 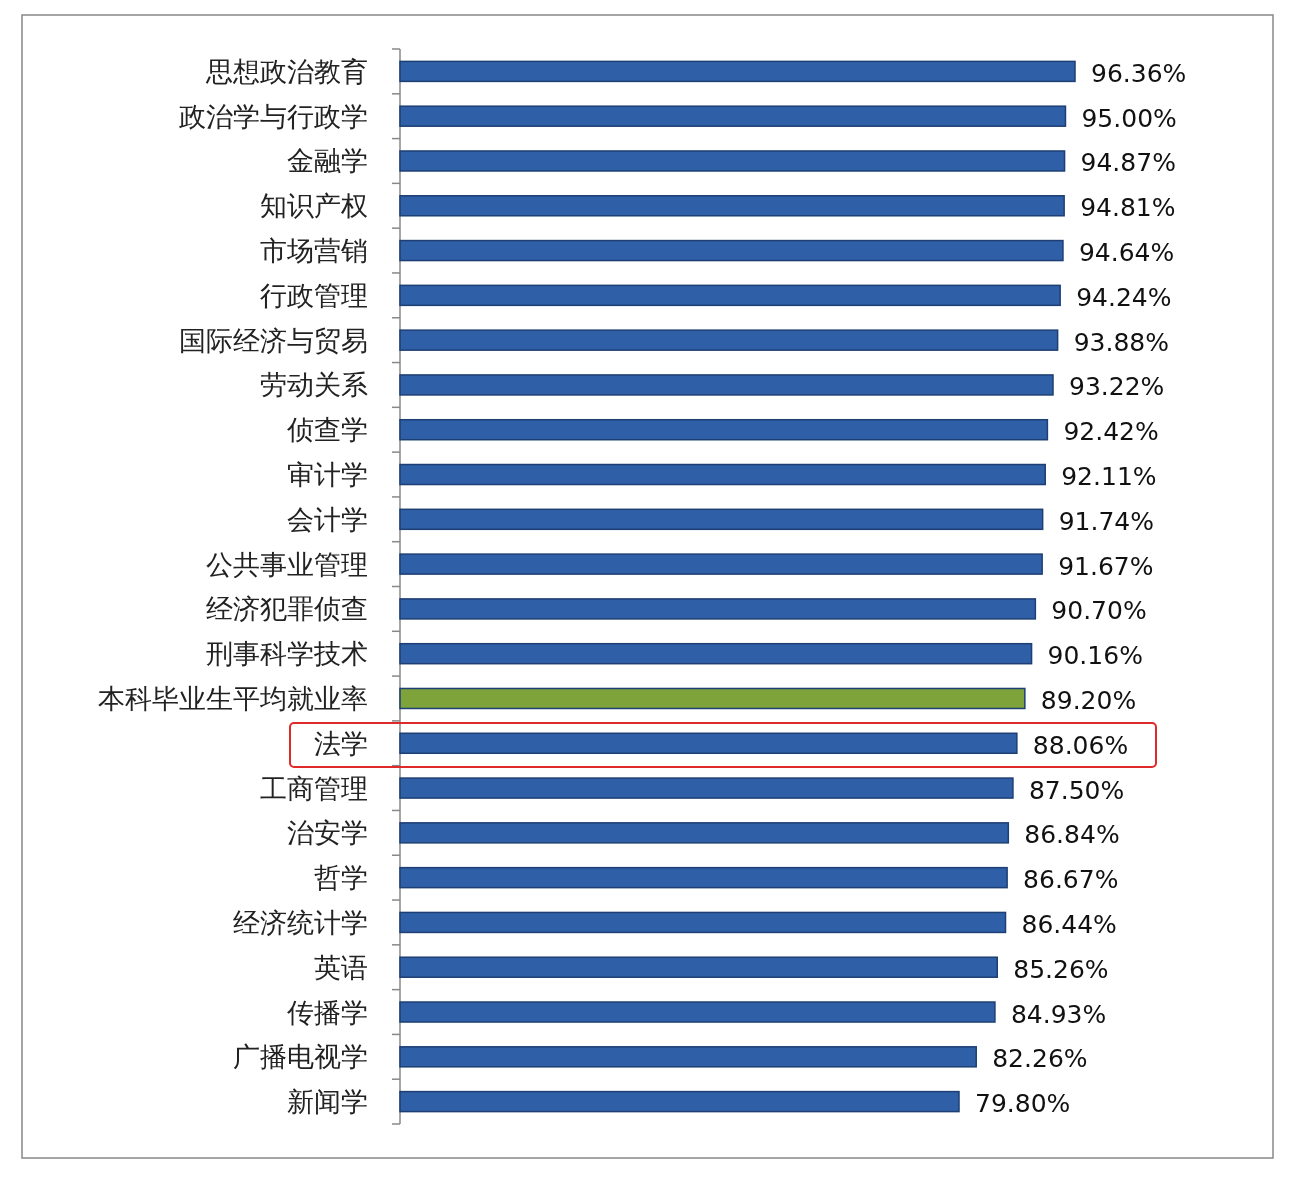 What do you see at coordinates (1106, 566) in the screenshot?
I see `data-label: 91.67%` at bounding box center [1106, 566].